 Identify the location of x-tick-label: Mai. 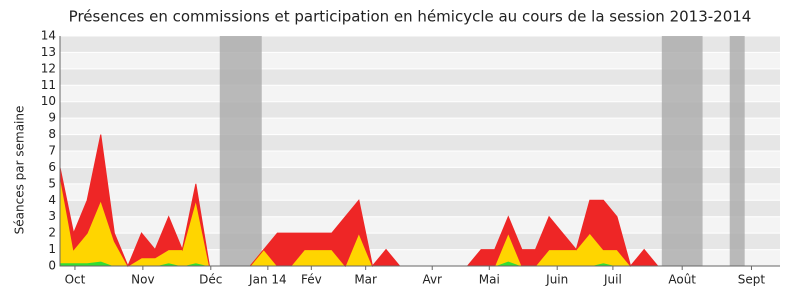
(489, 280).